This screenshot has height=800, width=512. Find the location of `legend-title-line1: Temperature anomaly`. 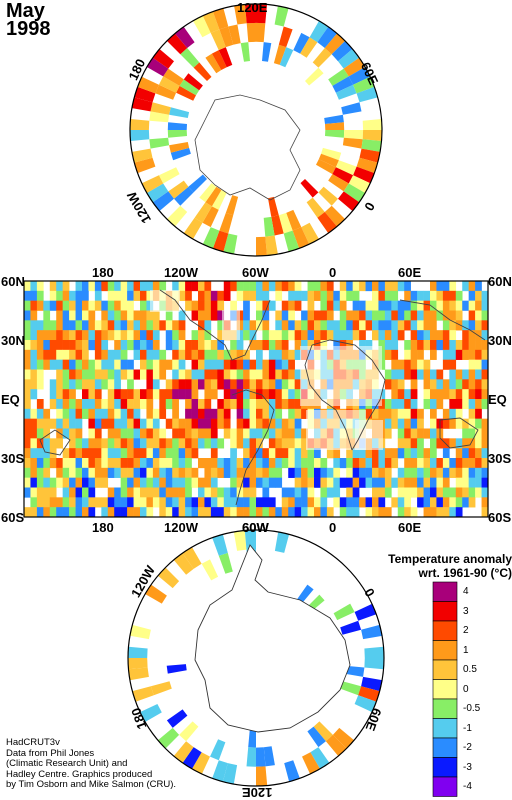

legend-title-line1: Temperature anomaly is located at coordinates (450, 559).